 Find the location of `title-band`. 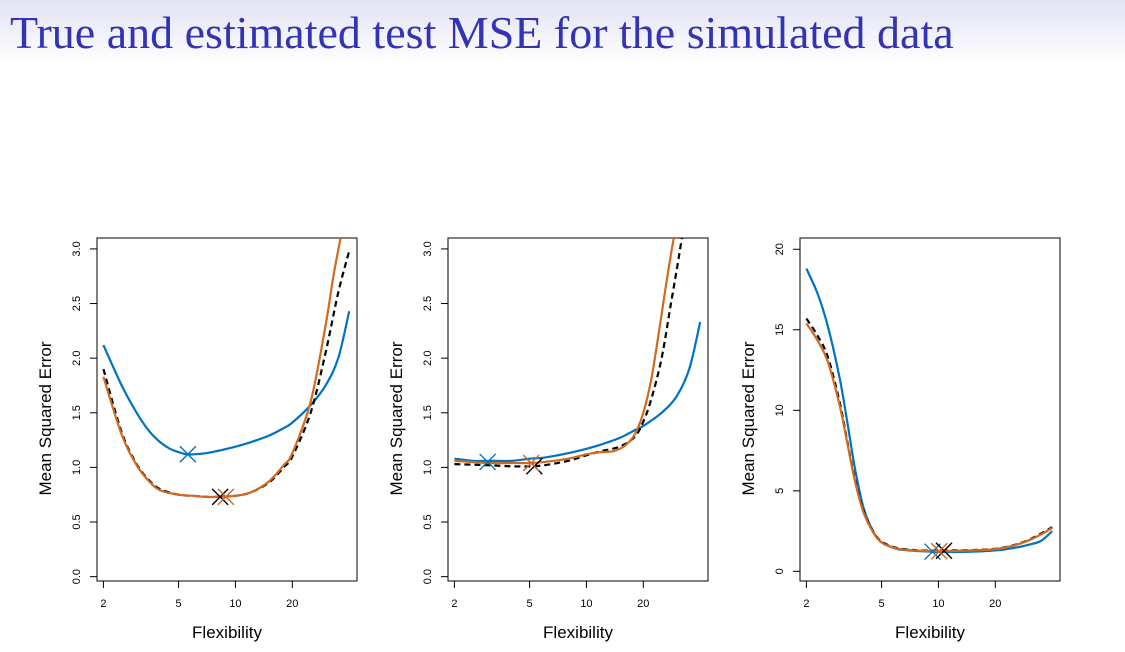

title-band is located at coordinates (562, 32).